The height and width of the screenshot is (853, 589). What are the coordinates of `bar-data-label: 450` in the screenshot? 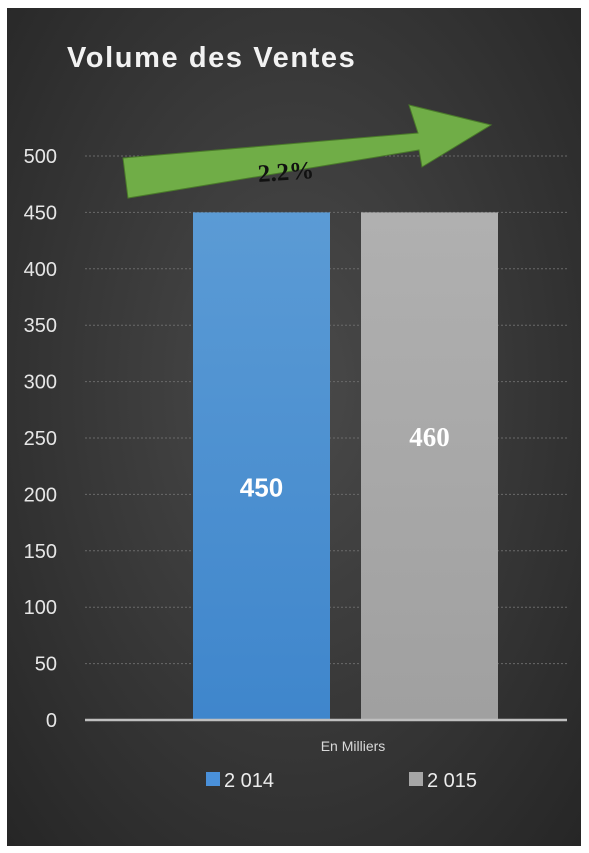 It's located at (261, 488).